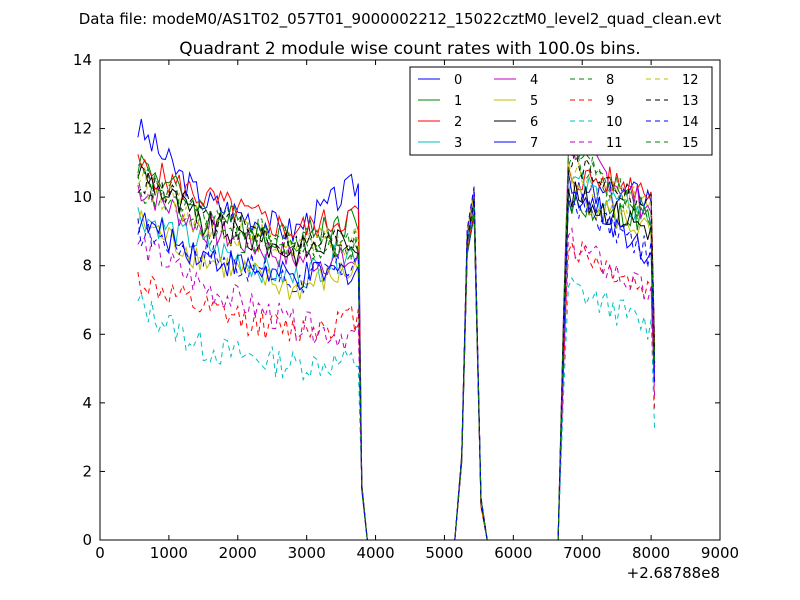 The height and width of the screenshot is (600, 800). Describe the element at coordinates (651, 553) in the screenshot. I see `x-tick-label: 8000` at that location.